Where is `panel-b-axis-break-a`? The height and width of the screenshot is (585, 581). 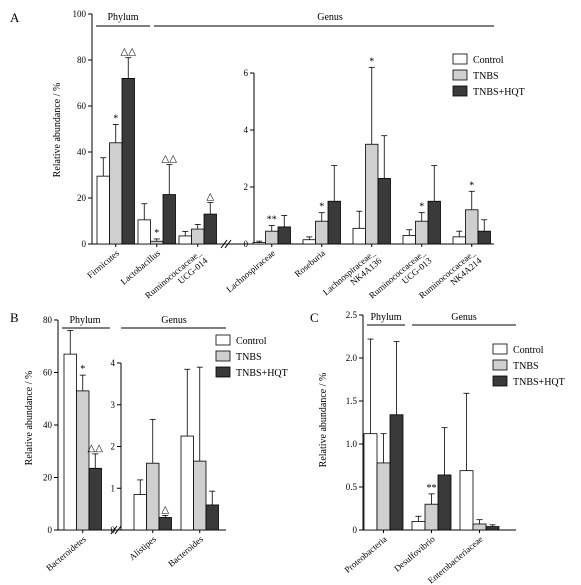 panel-b-axis-break-a is located at coordinates (114, 530).